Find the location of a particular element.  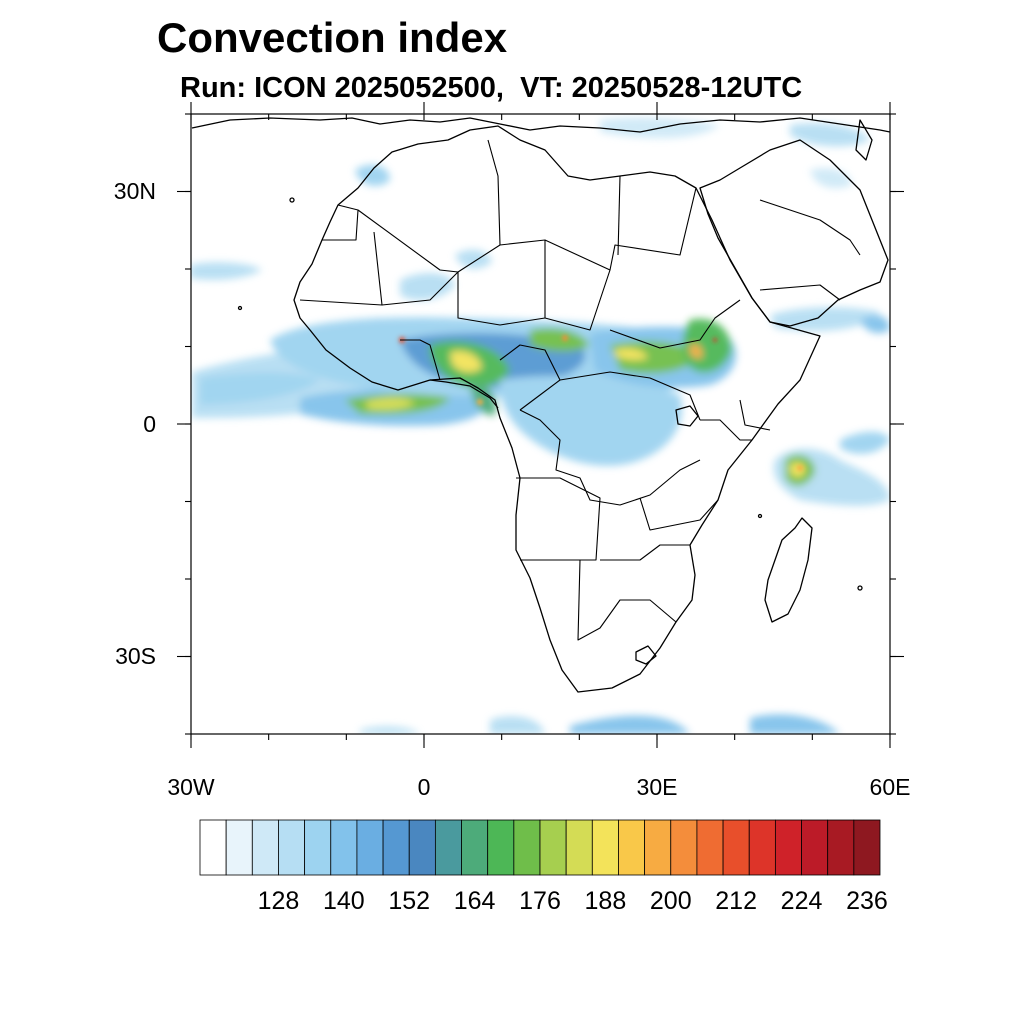

field-morocco is located at coordinates (372, 175).